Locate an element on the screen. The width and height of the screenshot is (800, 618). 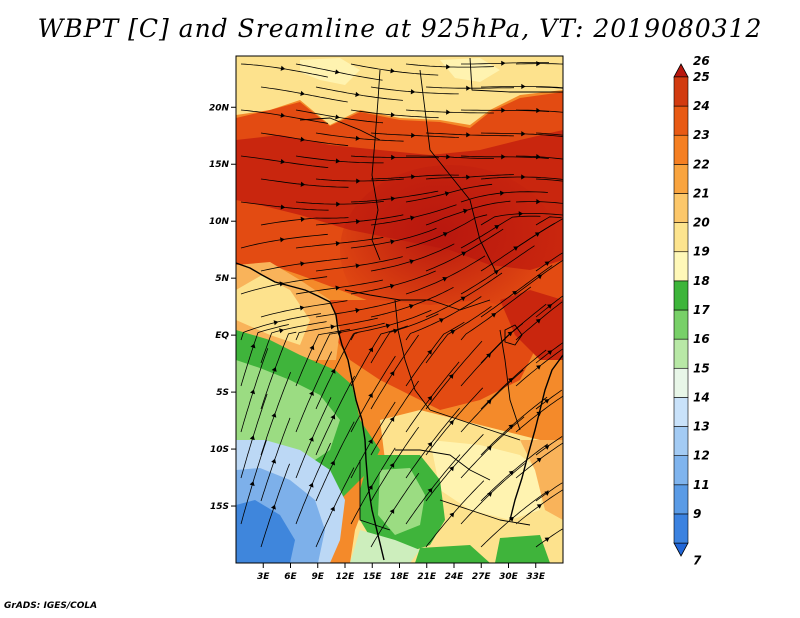
colorbar-label: 15 is located at coordinates (701, 368).